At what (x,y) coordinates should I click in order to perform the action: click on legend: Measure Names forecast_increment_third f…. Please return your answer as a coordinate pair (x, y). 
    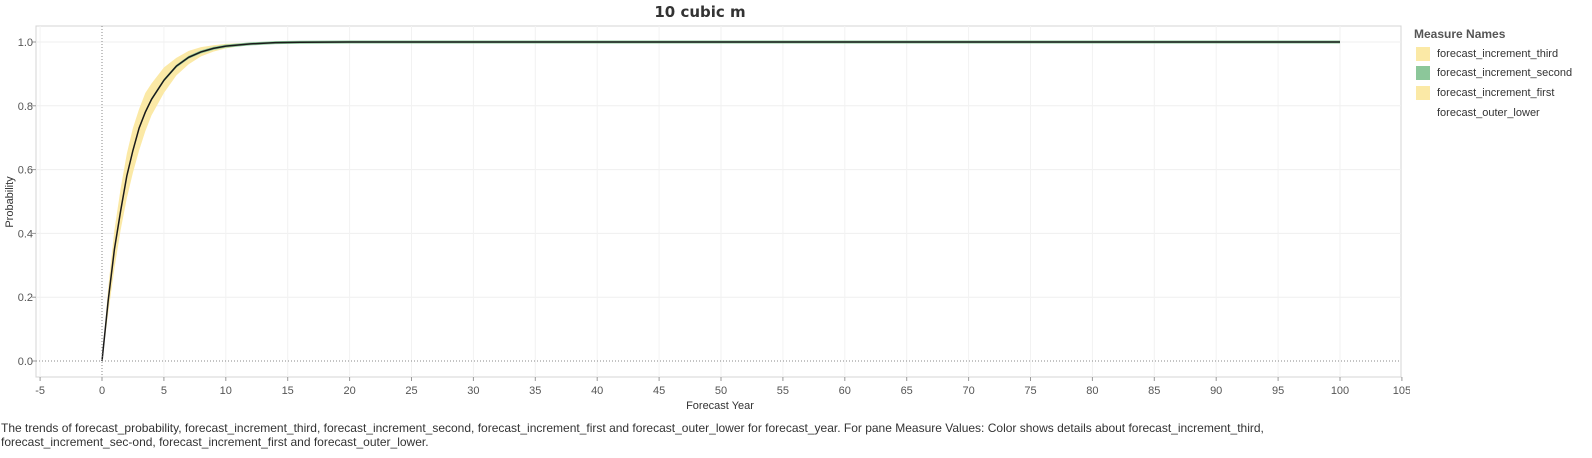
    Looking at the image, I should click on (1503, 74).